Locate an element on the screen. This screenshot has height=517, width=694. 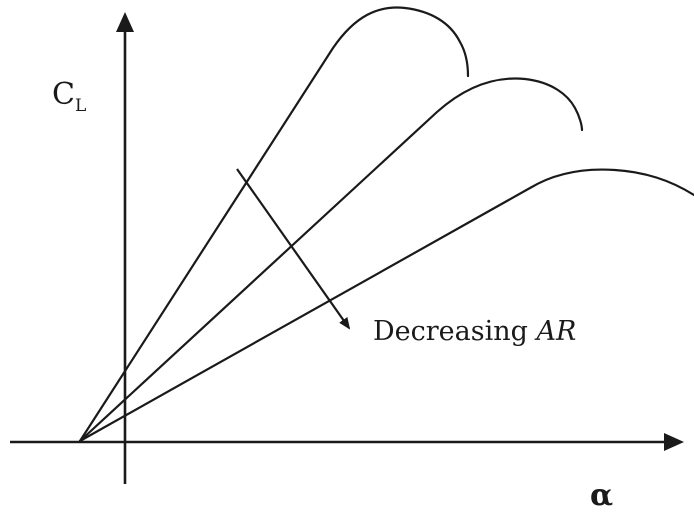
decreasing-ar-label: Decreasing AR is located at coordinates (474, 331).